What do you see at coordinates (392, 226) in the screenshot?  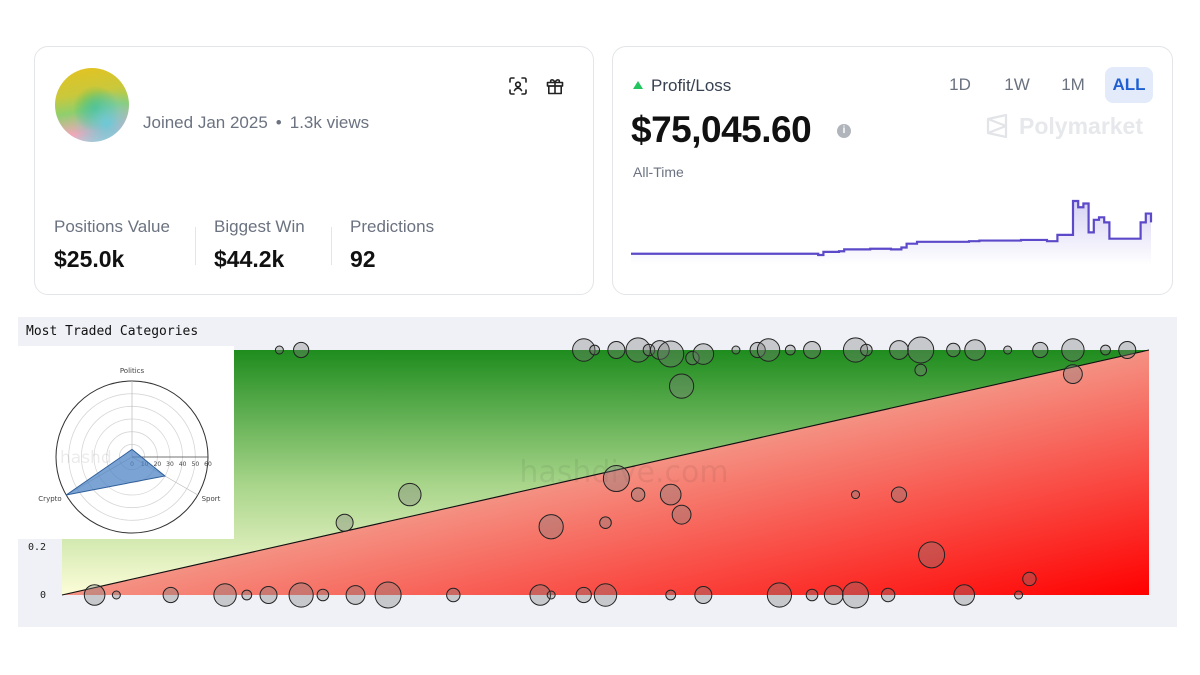 I see `stat-label: Predictions` at bounding box center [392, 226].